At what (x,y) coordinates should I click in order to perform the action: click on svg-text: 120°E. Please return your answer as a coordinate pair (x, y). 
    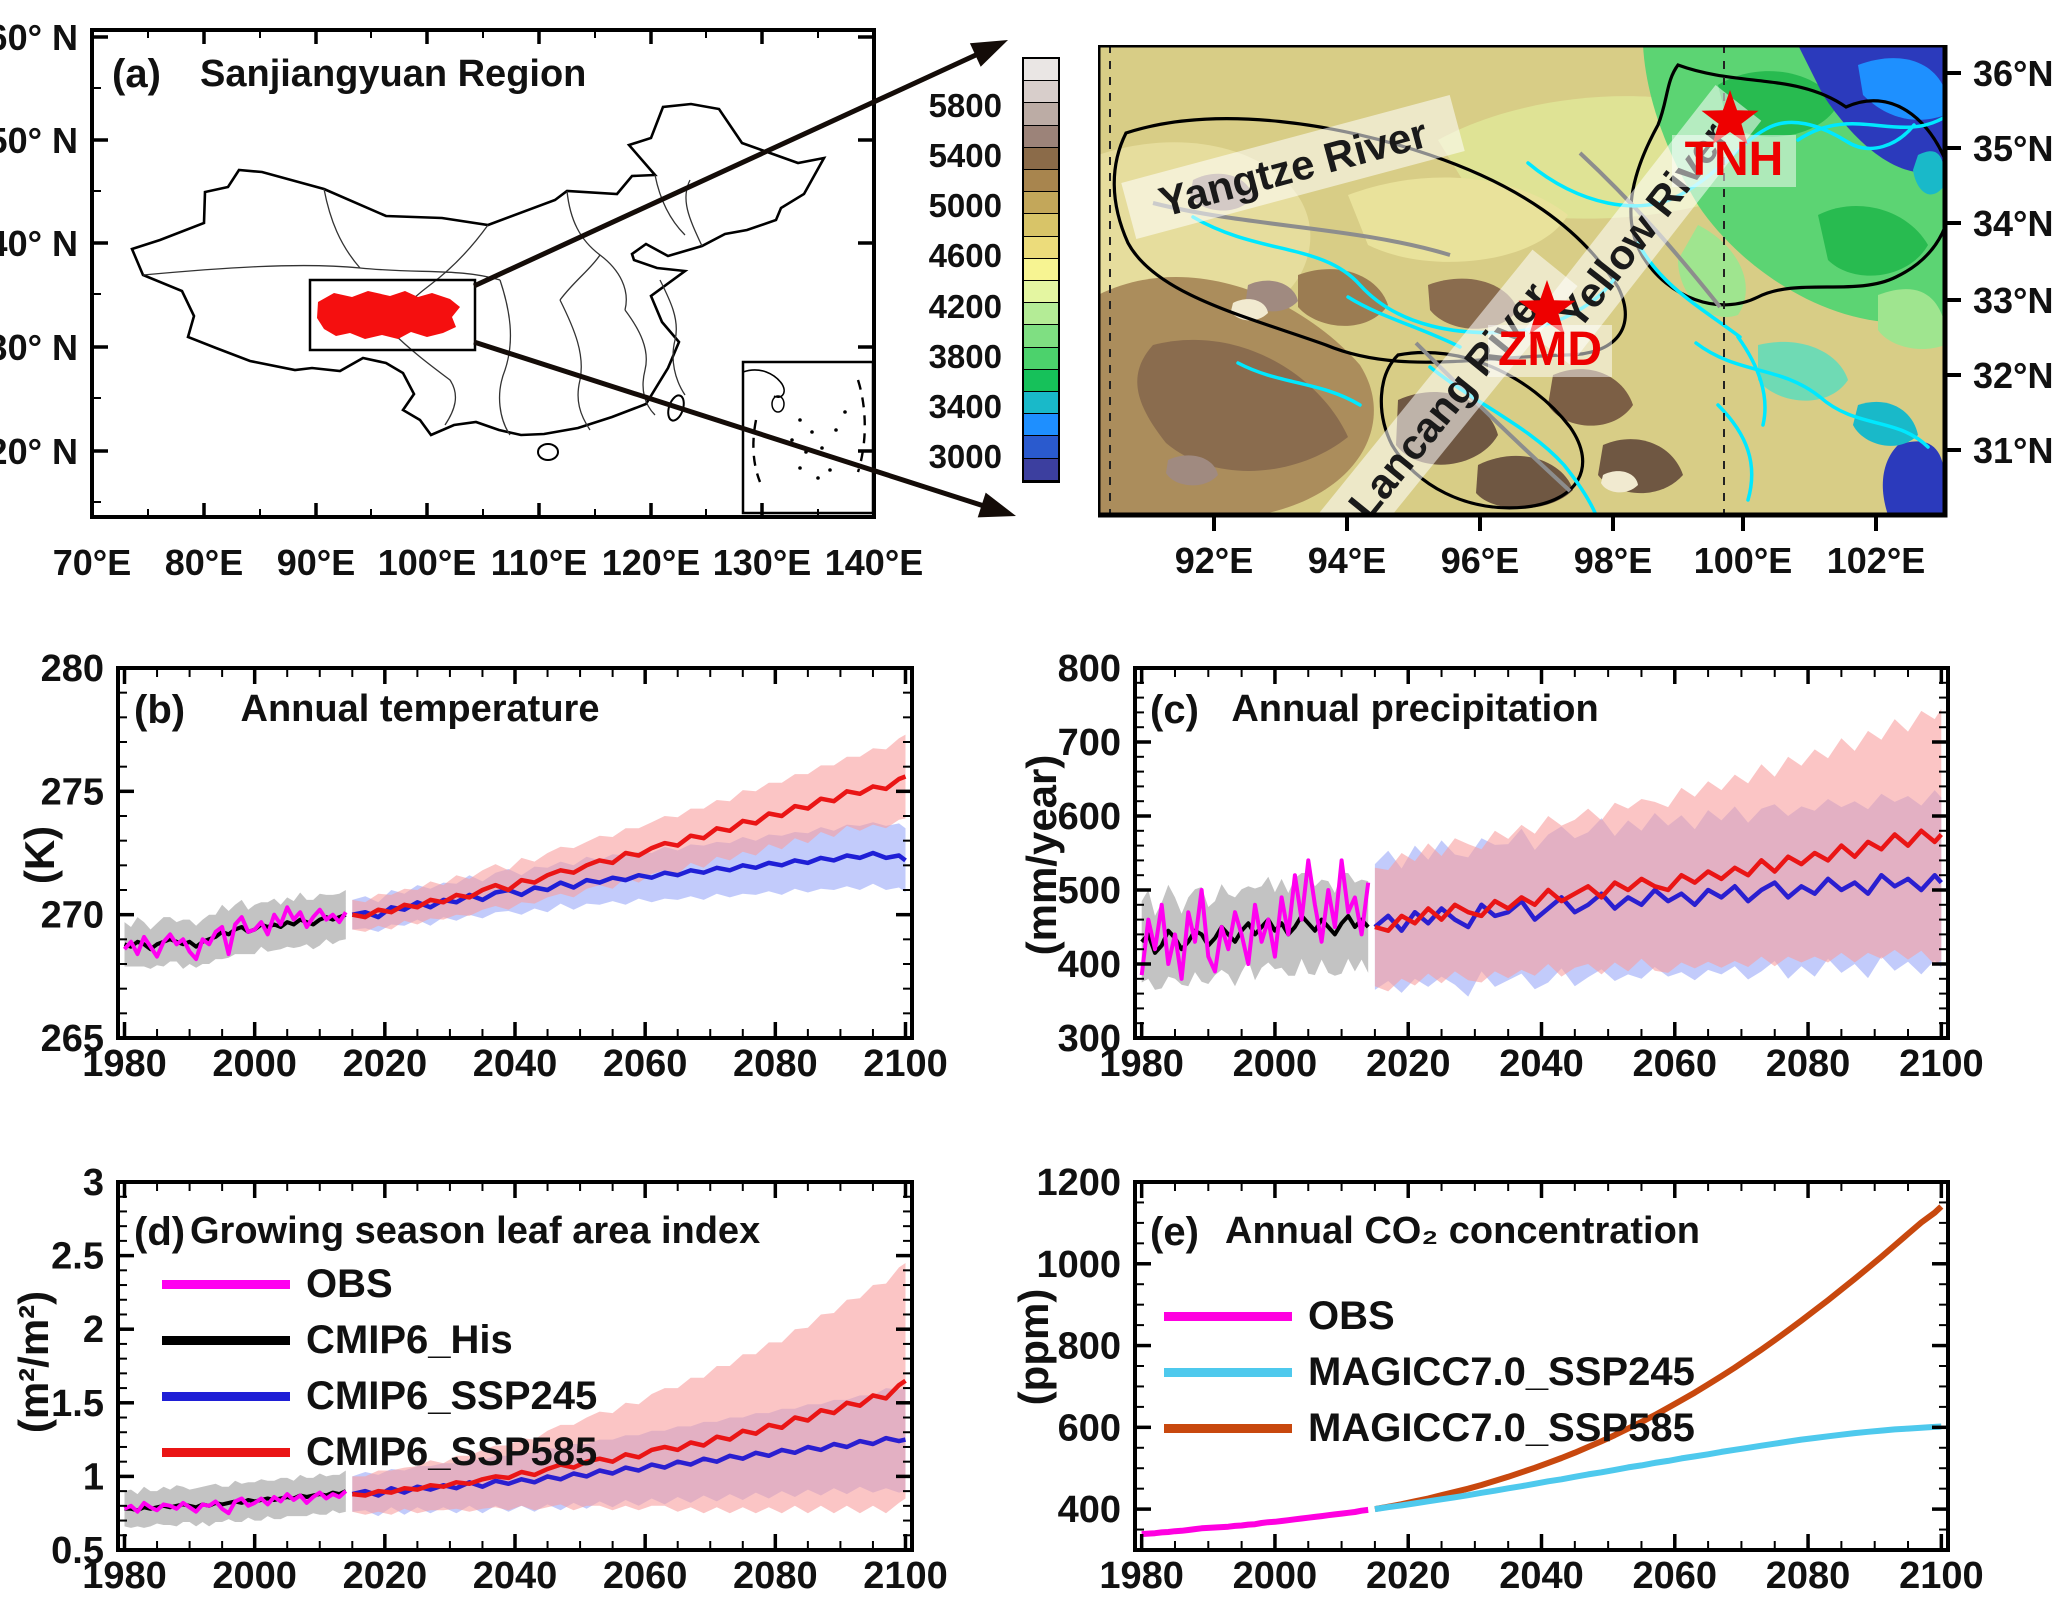
    Looking at the image, I should click on (651, 562).